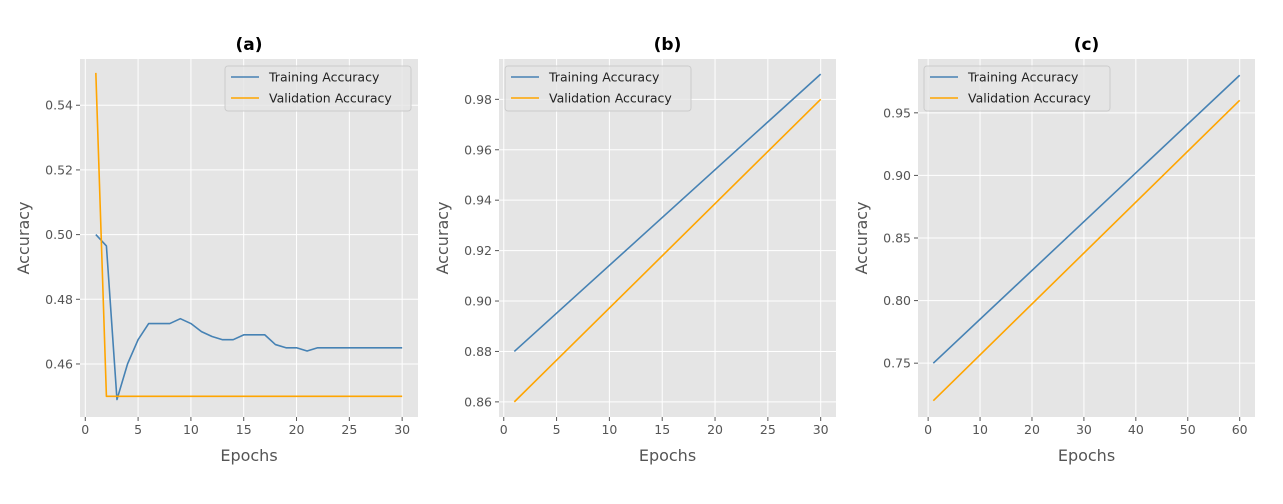 The image size is (1283, 504). What do you see at coordinates (1240, 429) in the screenshot?
I see `x-tick-label: 60` at bounding box center [1240, 429].